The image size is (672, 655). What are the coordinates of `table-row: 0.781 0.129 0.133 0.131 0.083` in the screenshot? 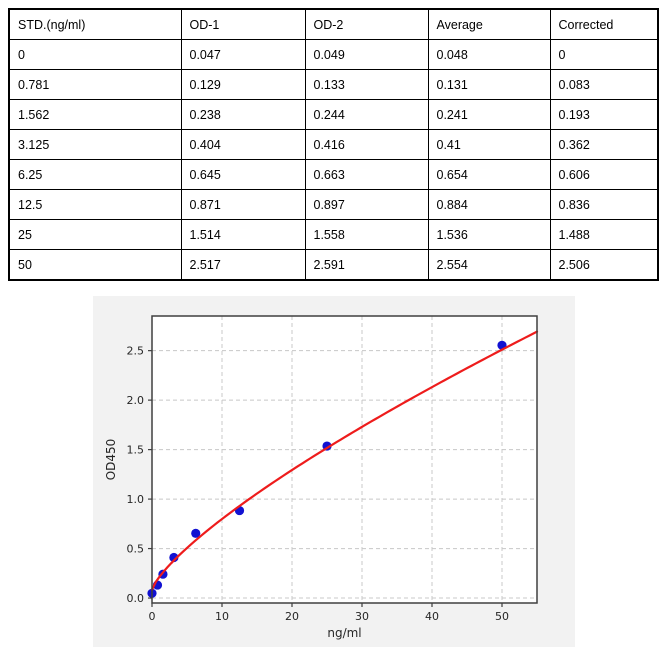 It's located at (333, 84).